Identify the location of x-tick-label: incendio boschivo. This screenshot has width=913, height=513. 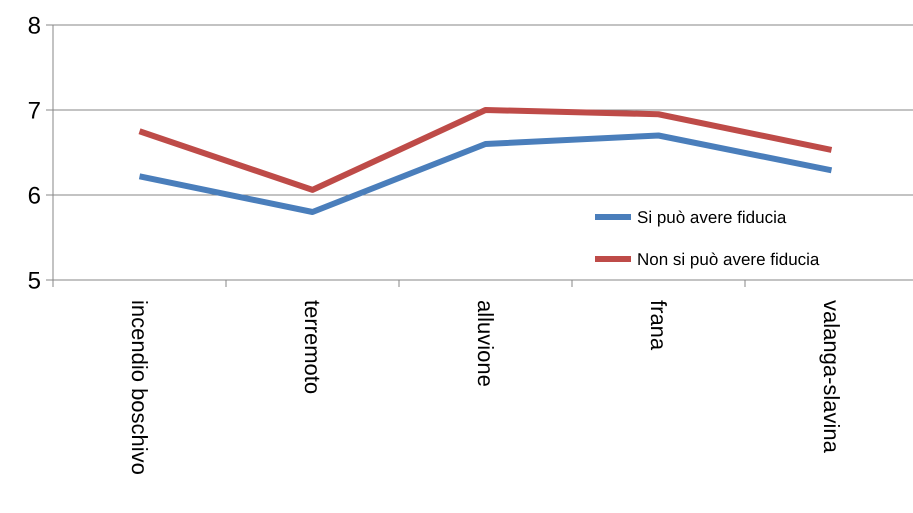
(139, 387).